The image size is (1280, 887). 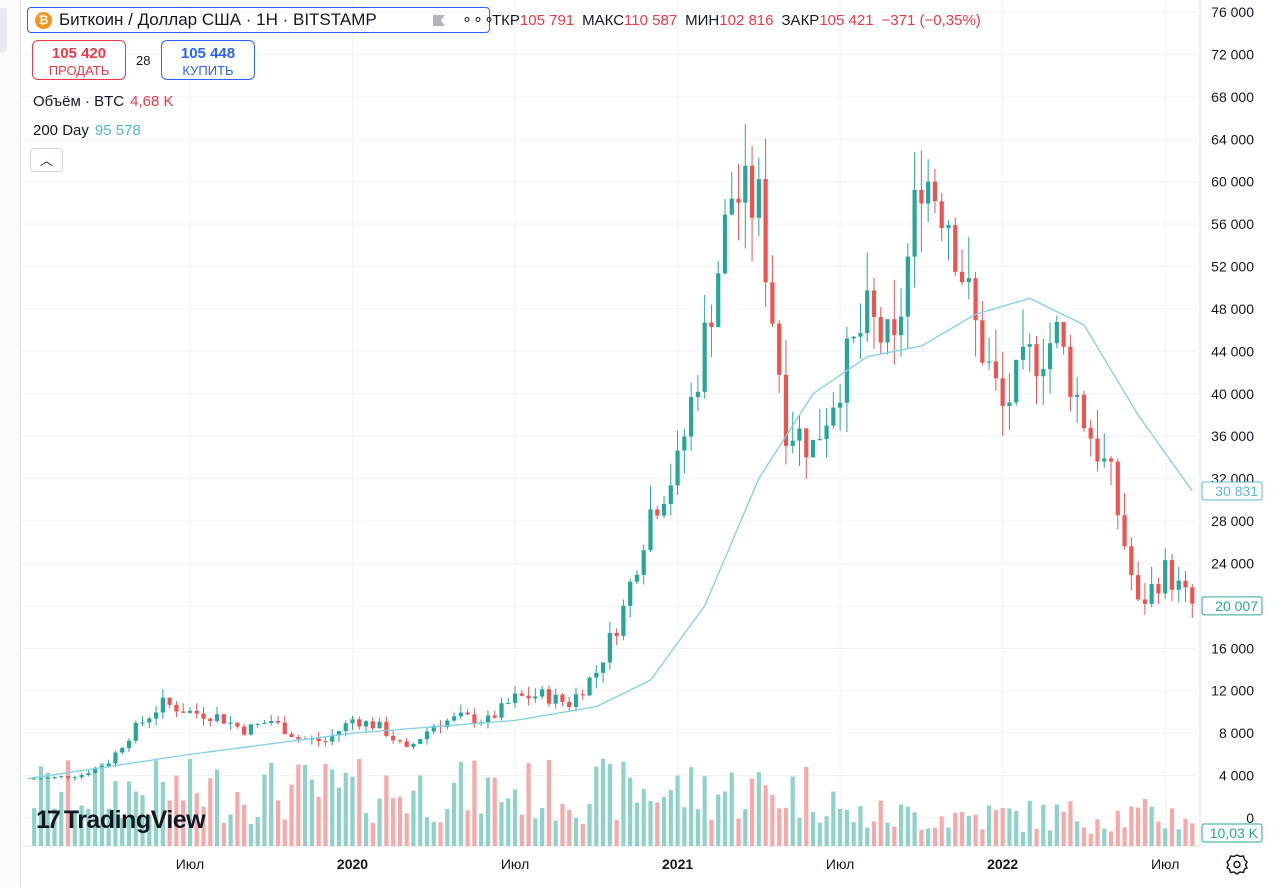 What do you see at coordinates (651, 20) in the screenshot?
I see `ohlc-value-1: 110 587` at bounding box center [651, 20].